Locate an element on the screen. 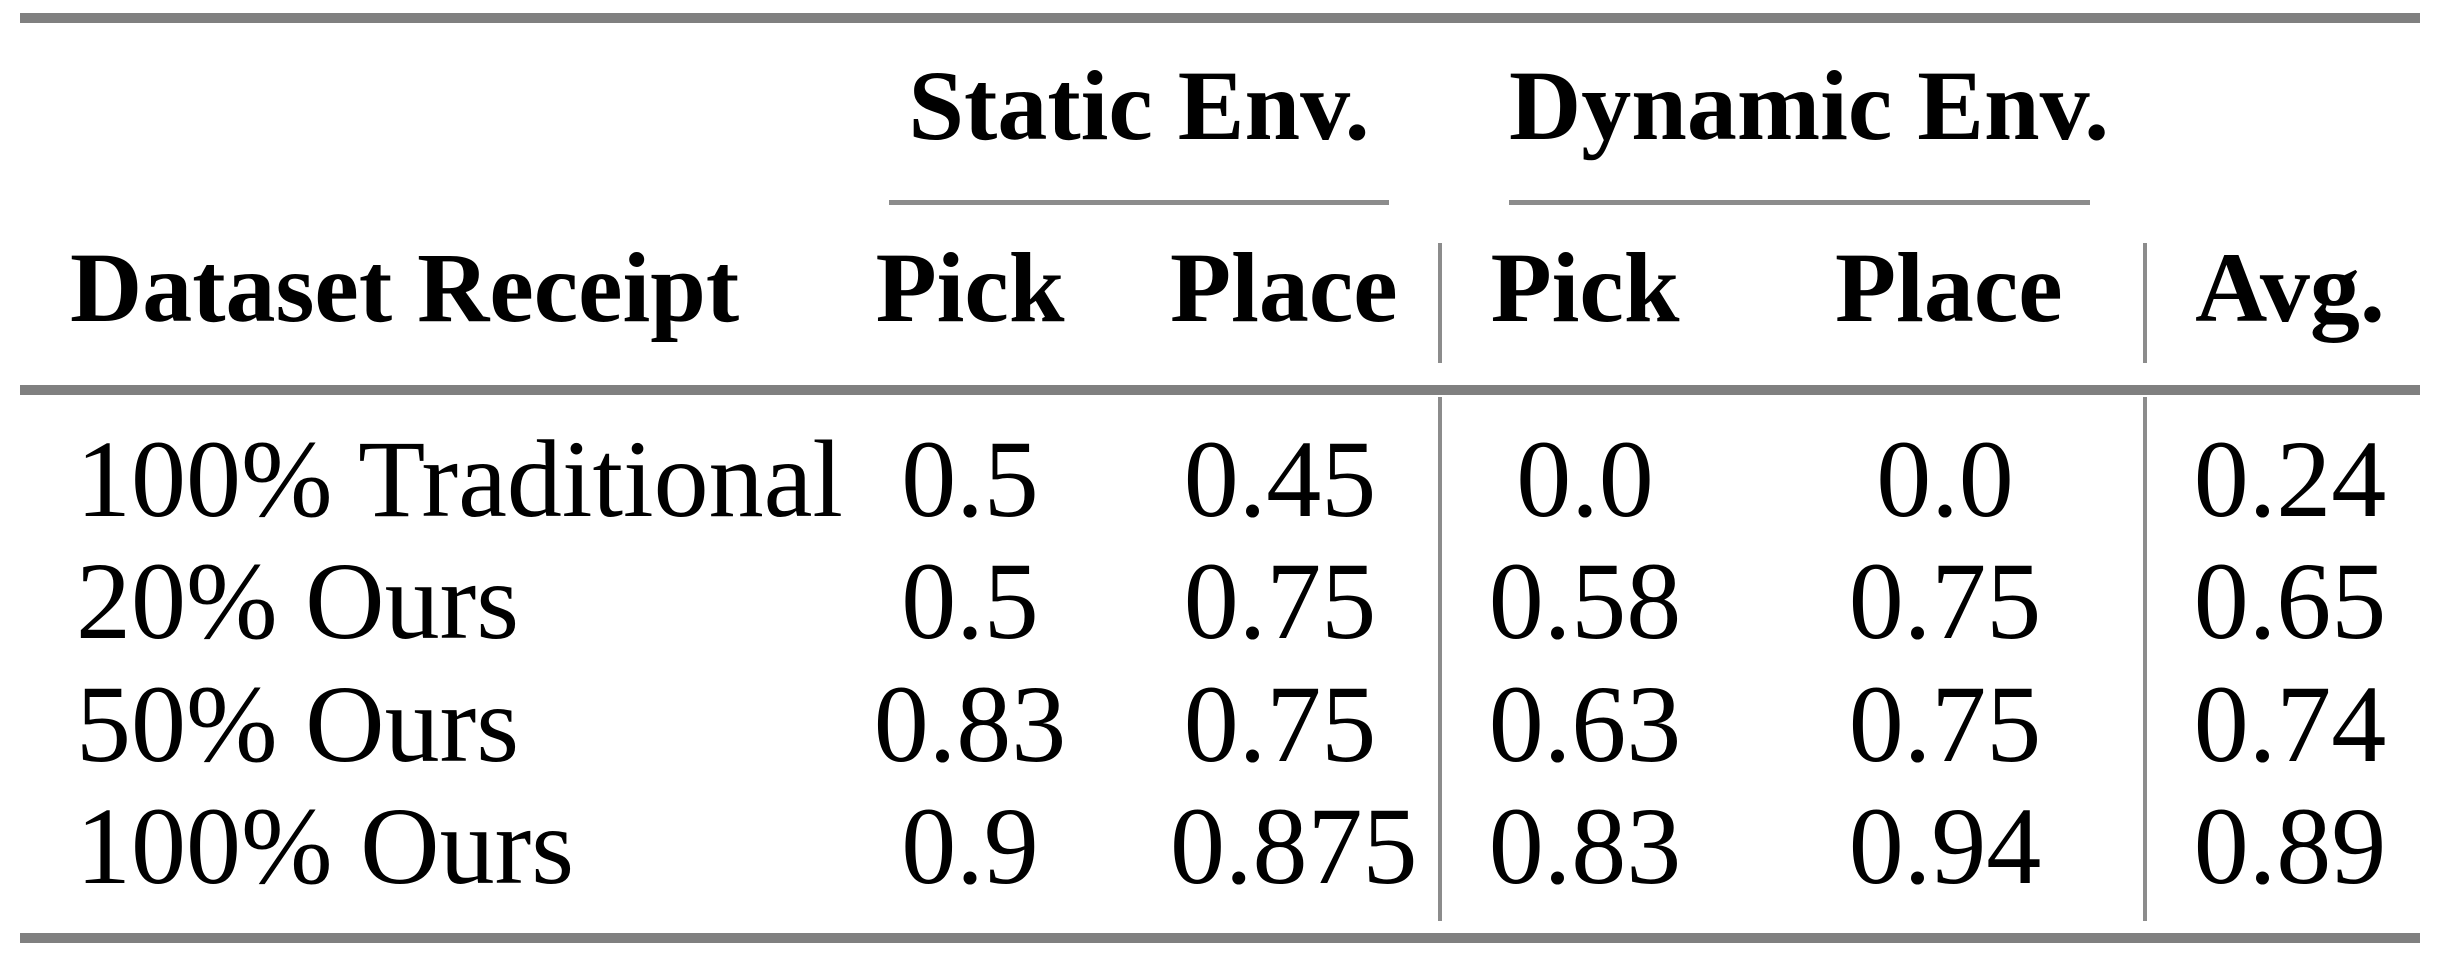  table-cell: 0.9 is located at coordinates (970, 846).